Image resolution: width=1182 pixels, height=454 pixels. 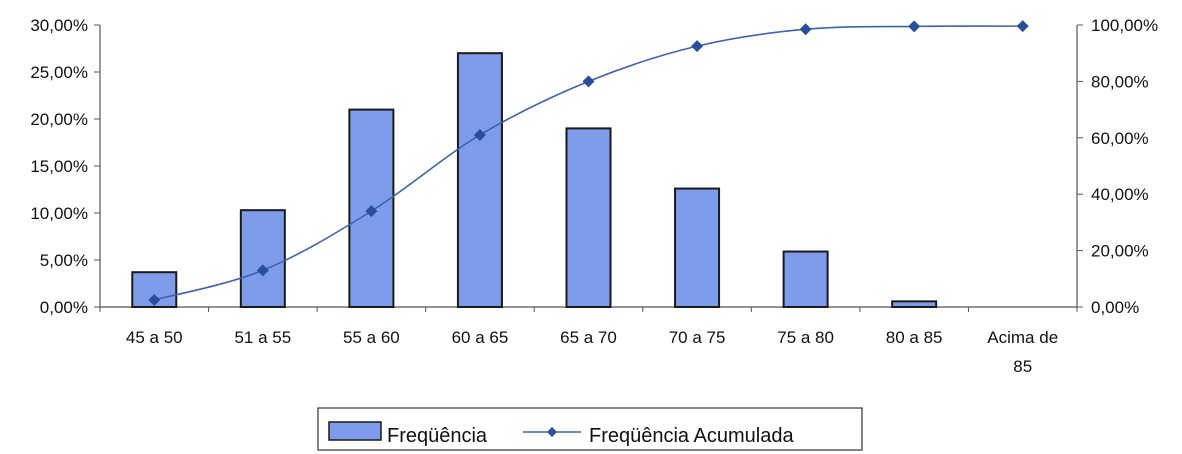 I want to click on left-tick-label: 15,00%, so click(x=59, y=166).